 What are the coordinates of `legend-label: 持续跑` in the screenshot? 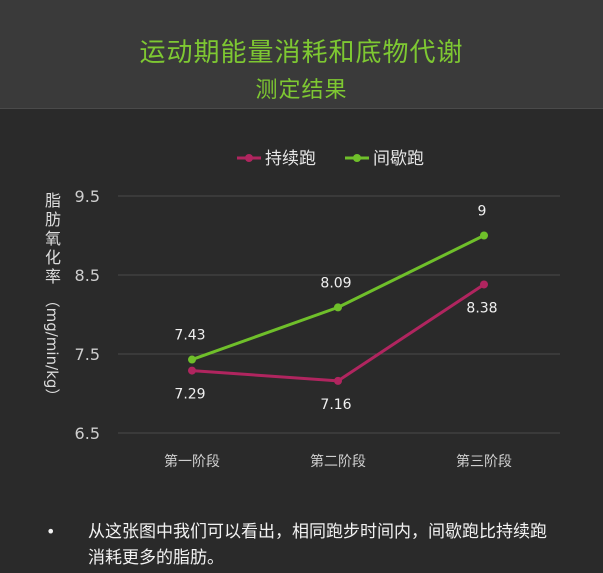 It's located at (290, 159).